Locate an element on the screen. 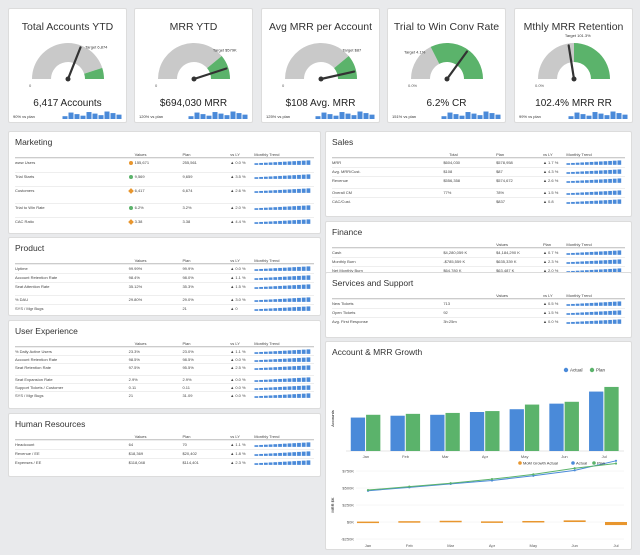  row-label: Trial Starts is located at coordinates (25, 176).